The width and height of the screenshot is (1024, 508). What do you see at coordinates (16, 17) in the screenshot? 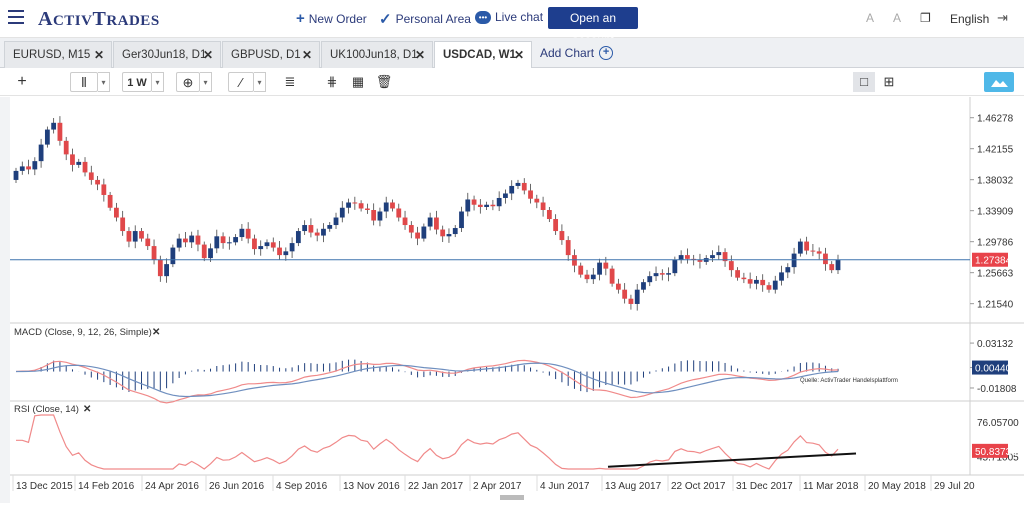
I see `menu-icon` at bounding box center [16, 17].